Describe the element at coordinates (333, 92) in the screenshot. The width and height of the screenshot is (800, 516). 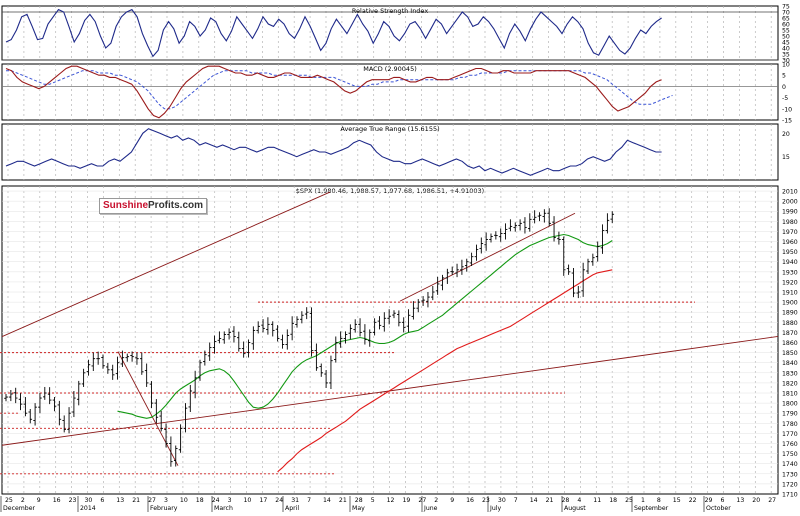
I see `macd-line` at that location.